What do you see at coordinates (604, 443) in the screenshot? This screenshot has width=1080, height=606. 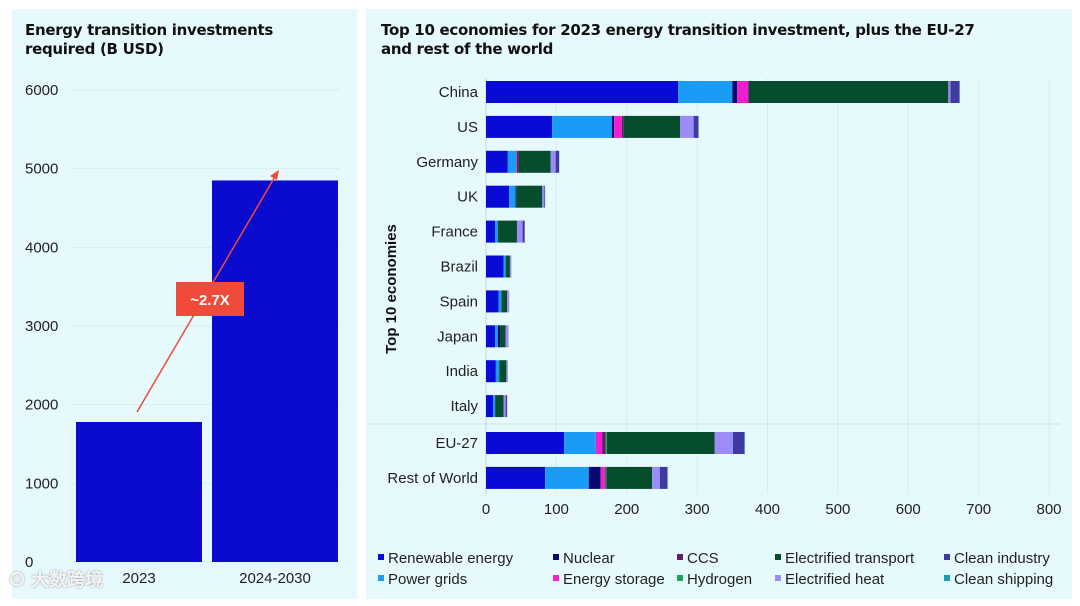 I see `bar-segment-EU-27-CCS` at bounding box center [604, 443].